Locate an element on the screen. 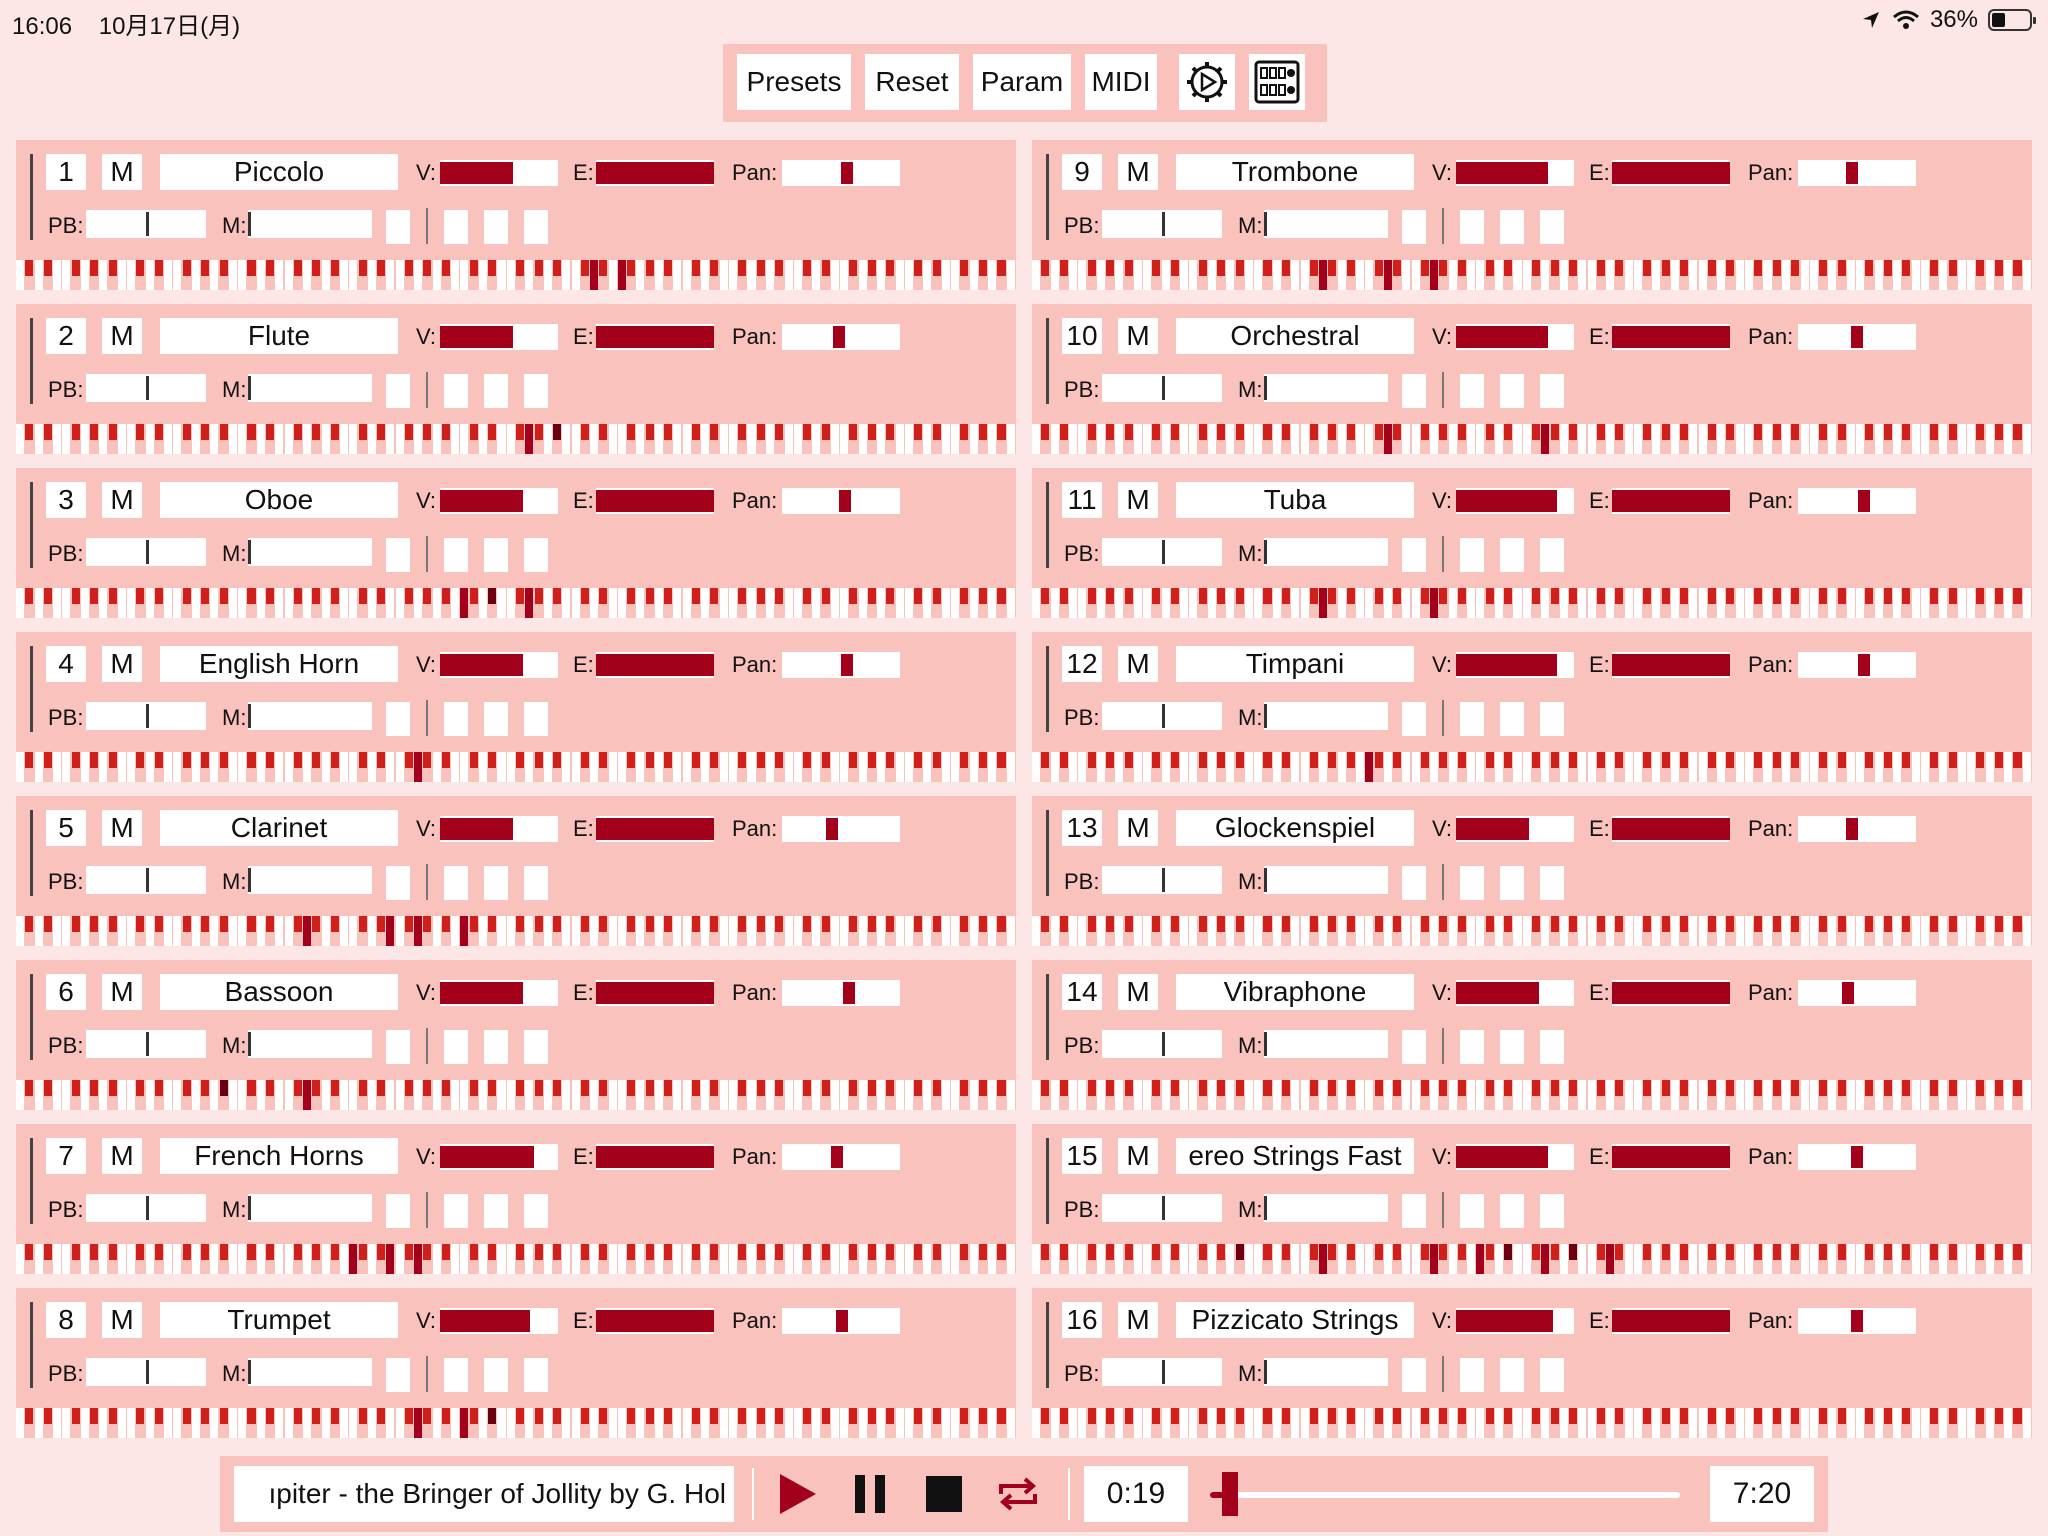  modulation-bar is located at coordinates (310, 388).